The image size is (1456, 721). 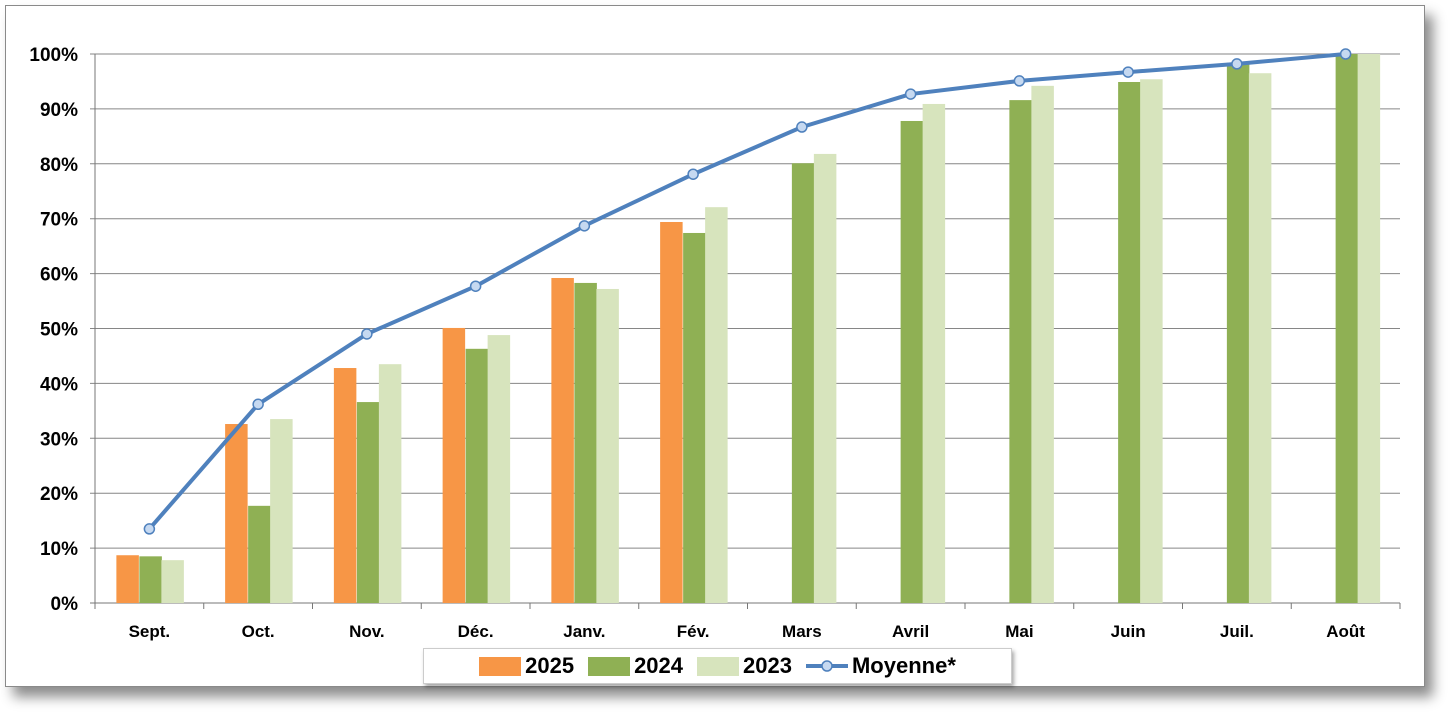 I want to click on y-tick-label: 50%, so click(x=59, y=330).